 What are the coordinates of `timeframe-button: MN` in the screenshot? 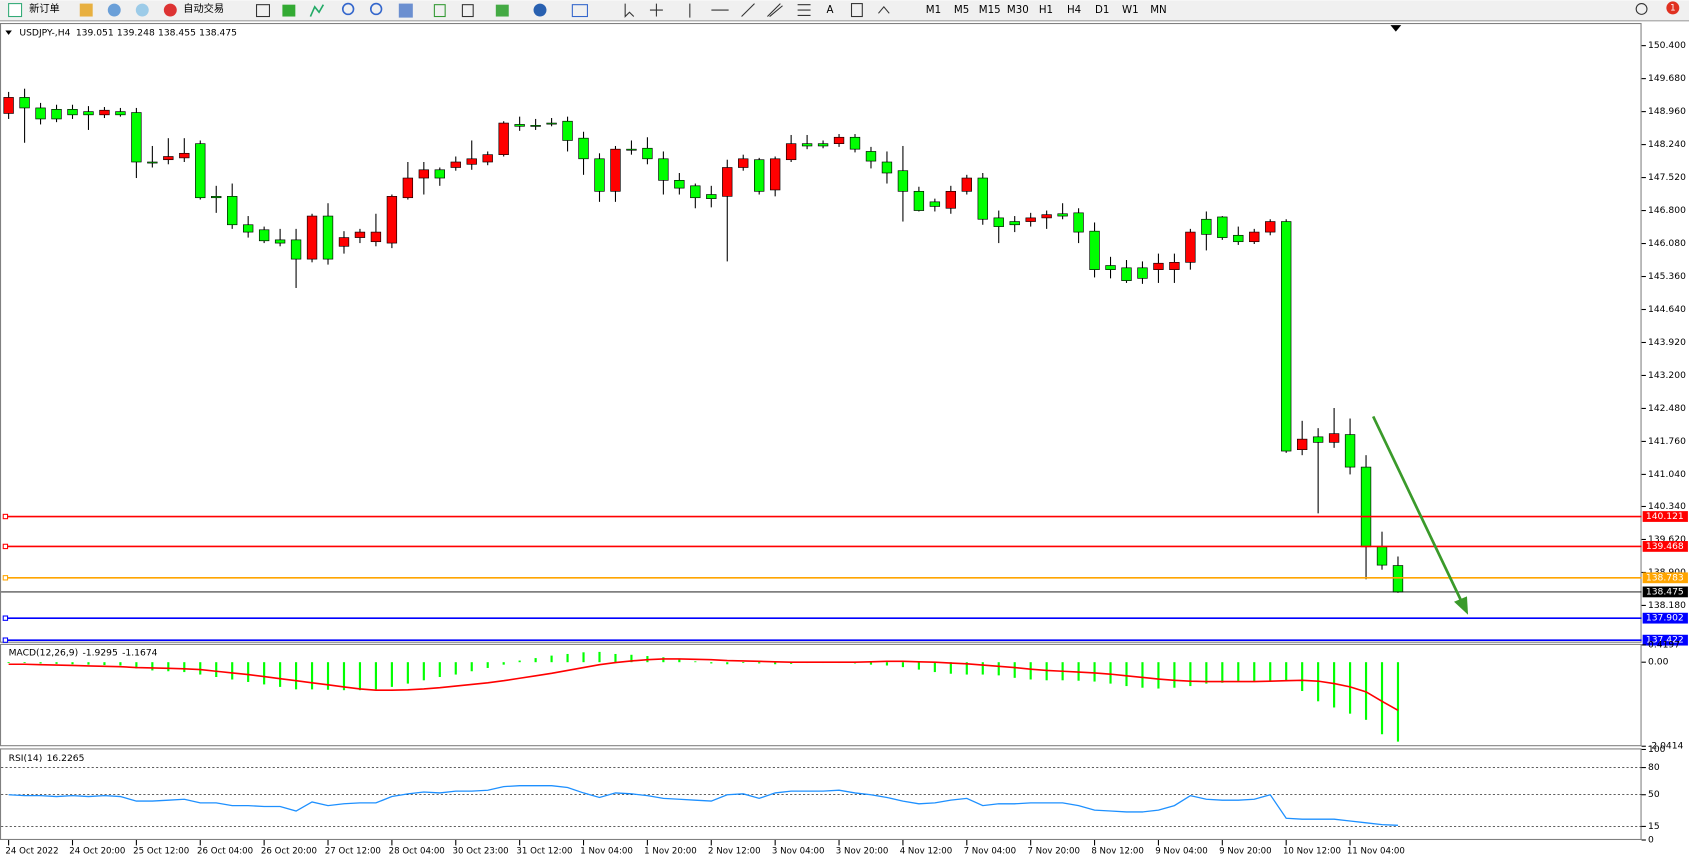 It's located at (1158, 10).